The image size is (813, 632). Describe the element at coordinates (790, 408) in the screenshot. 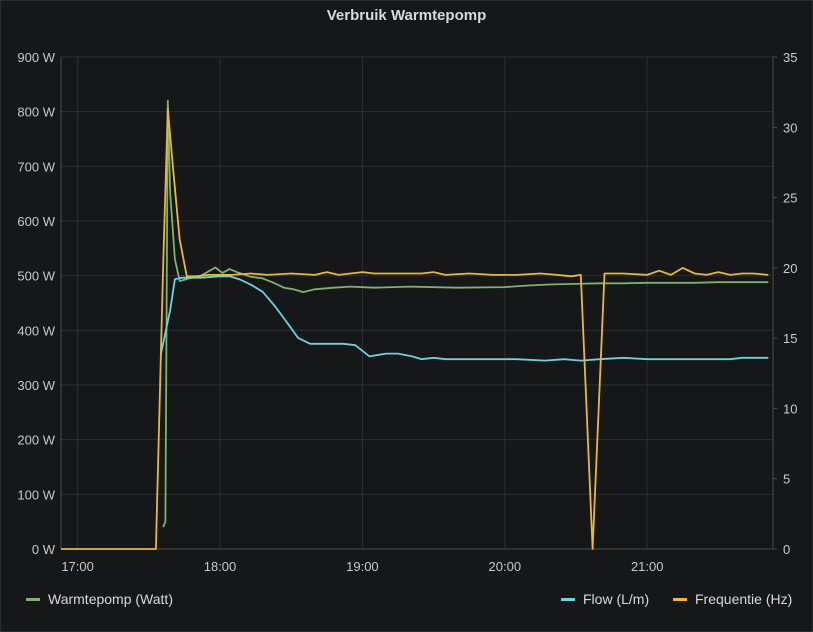

I see `y2-tick-label: 10` at that location.